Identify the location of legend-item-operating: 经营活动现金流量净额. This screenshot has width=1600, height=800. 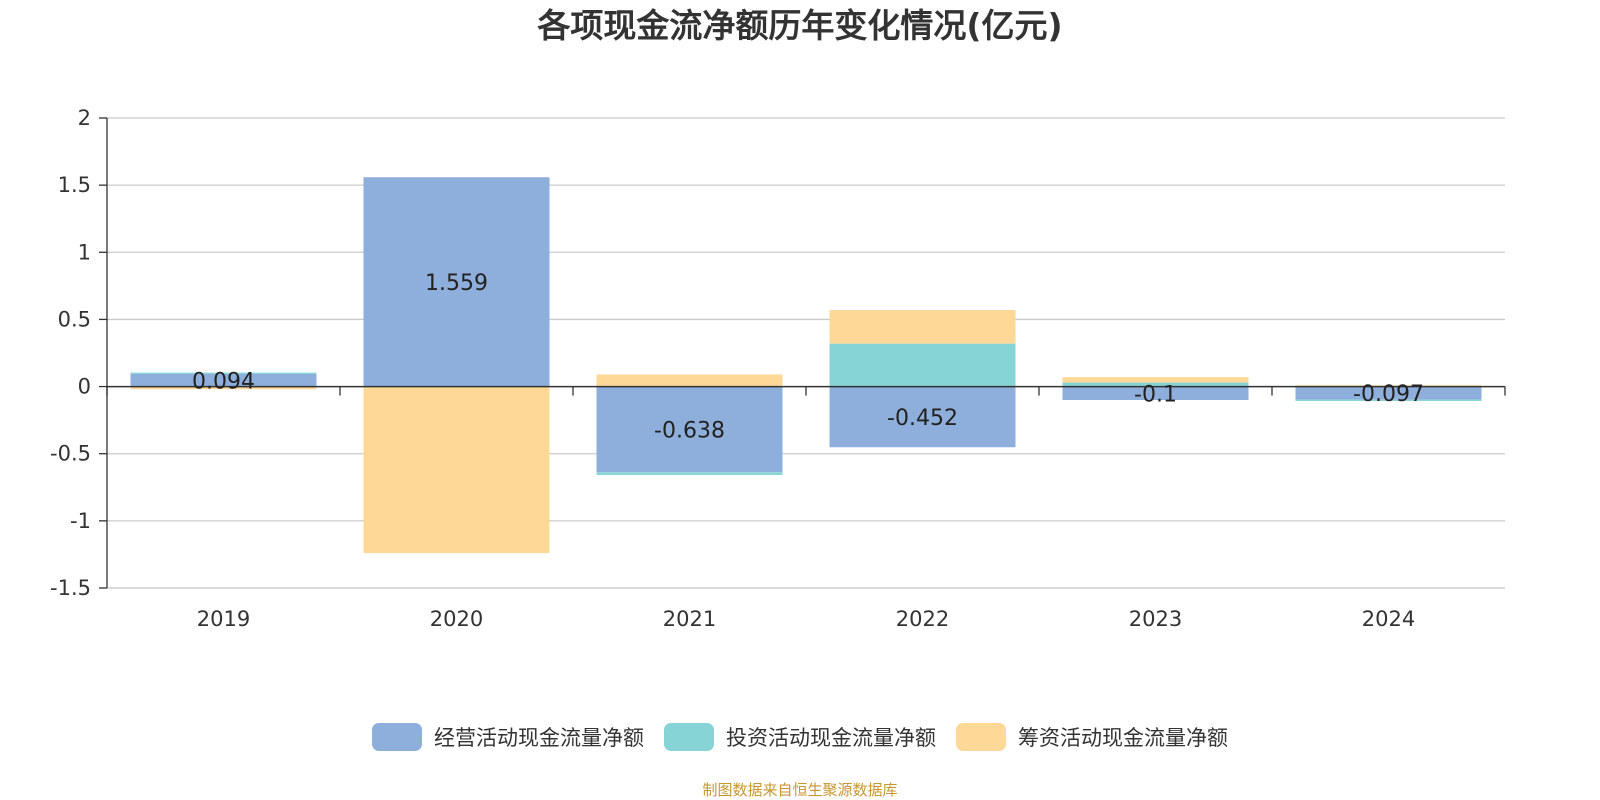
(508, 737).